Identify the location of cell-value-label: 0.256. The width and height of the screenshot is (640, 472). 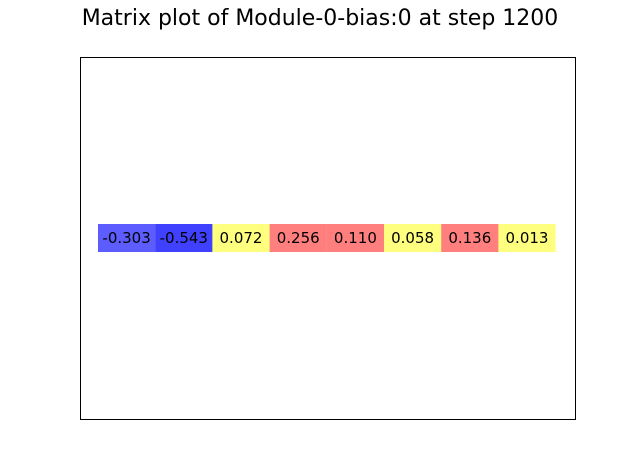
(298, 238).